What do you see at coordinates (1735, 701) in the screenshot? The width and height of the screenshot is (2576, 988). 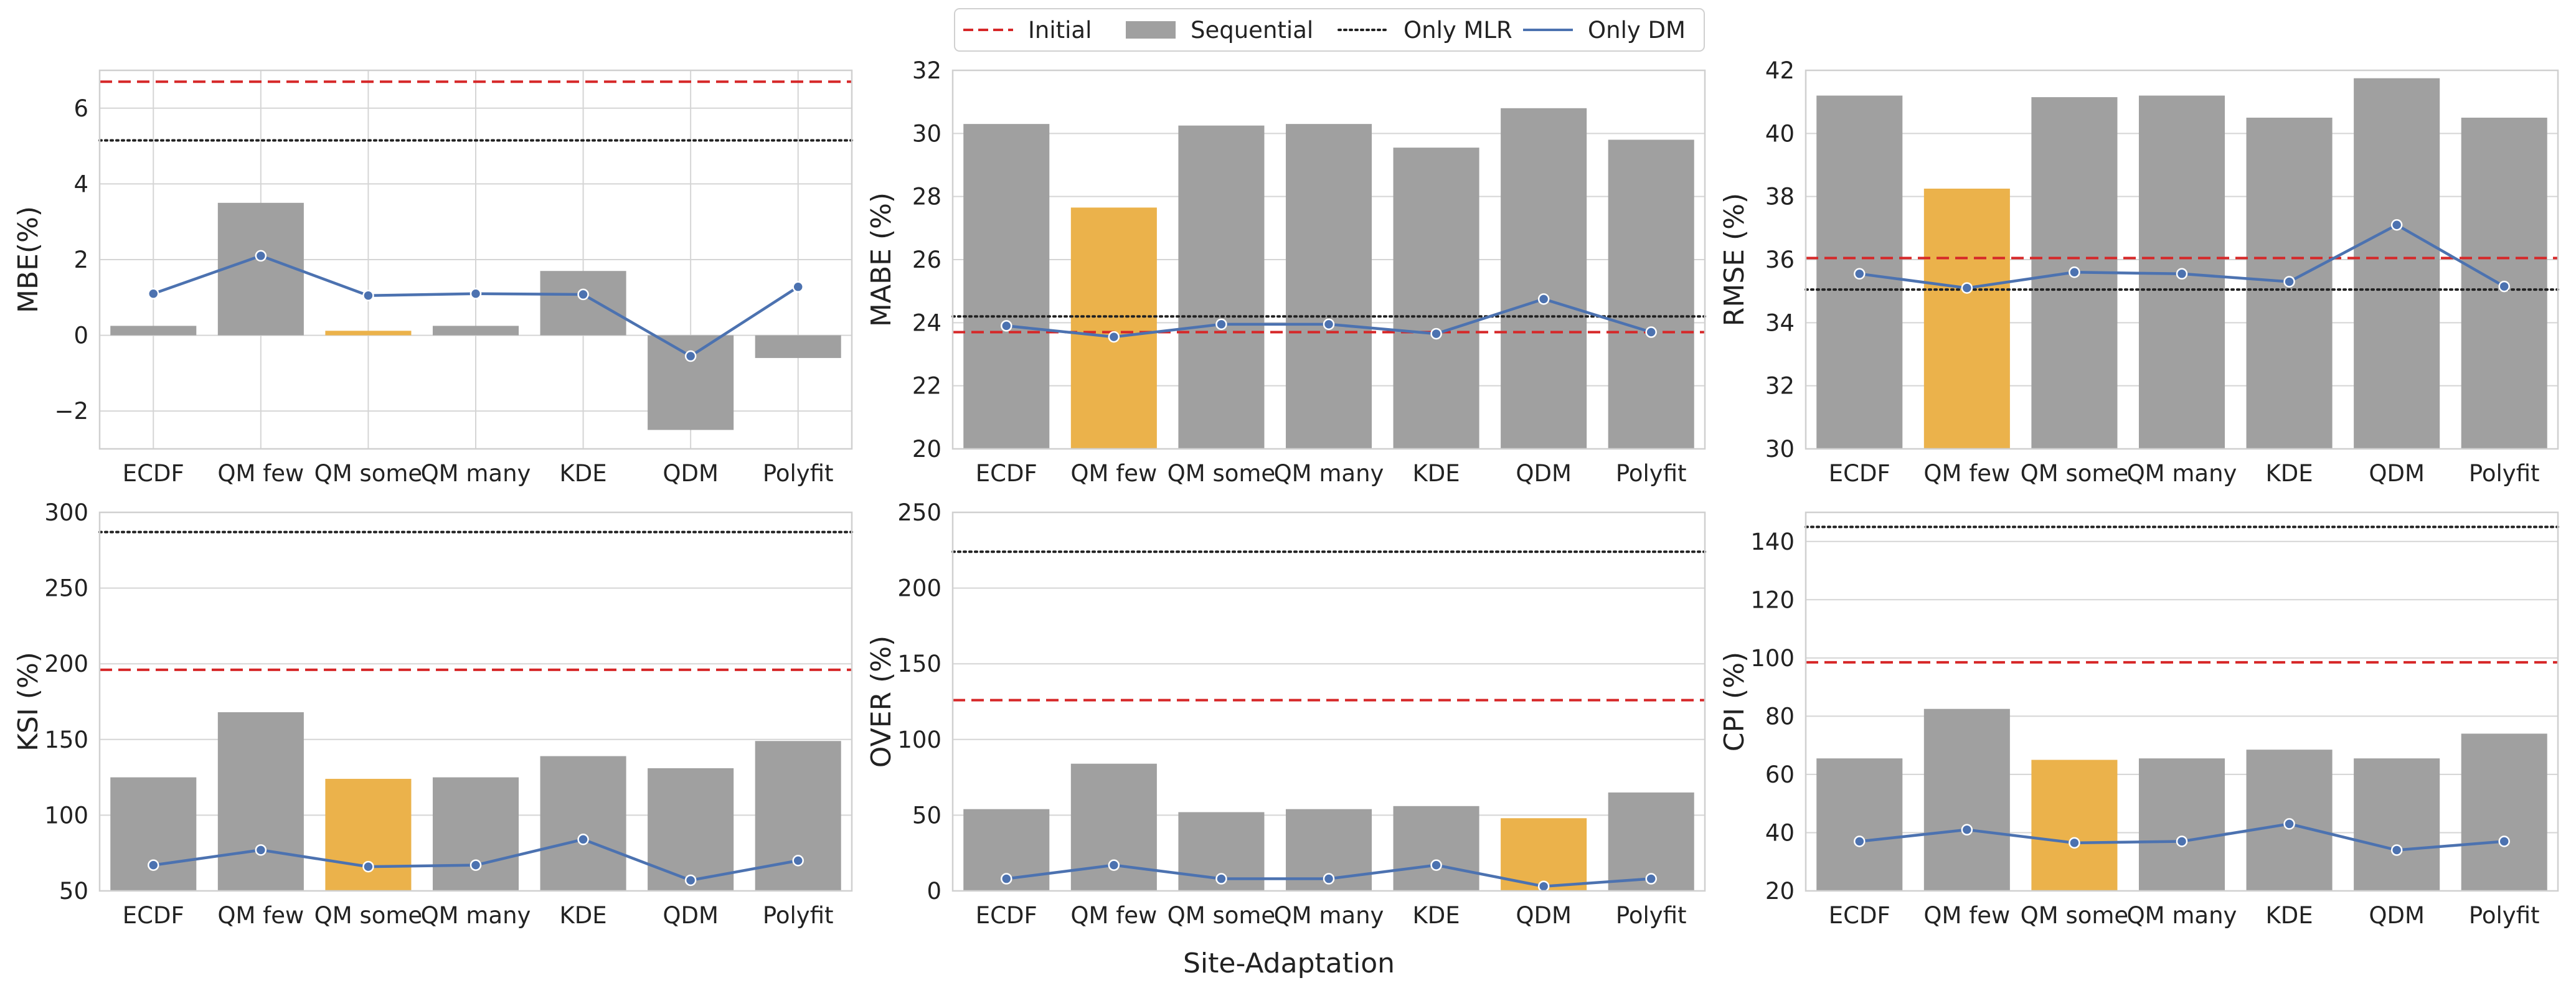 I see `y-axis-label: CPI (%)` at bounding box center [1735, 701].